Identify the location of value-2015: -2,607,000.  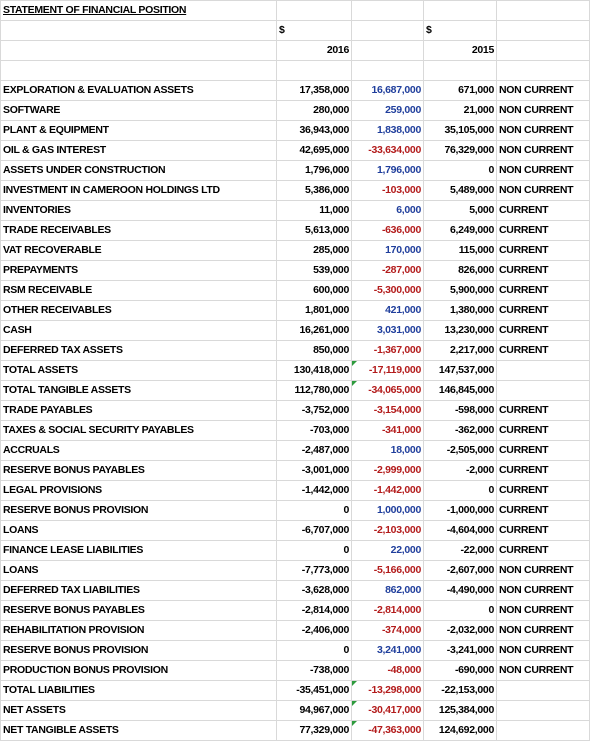
(460, 570).